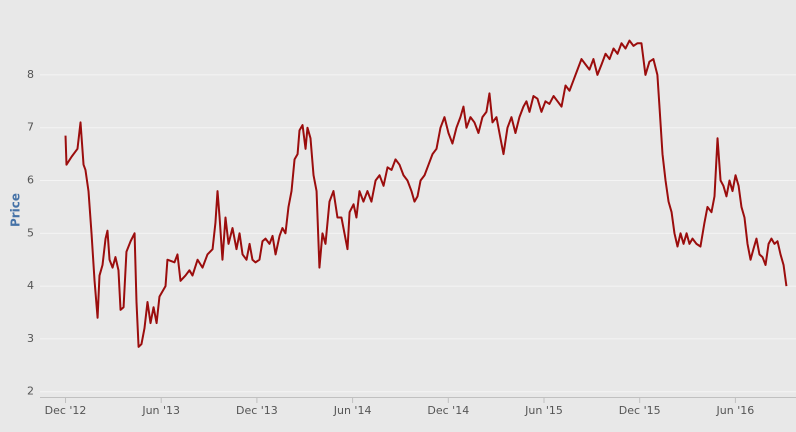  I want to click on x-tick-label: Dec '14, so click(448, 410).